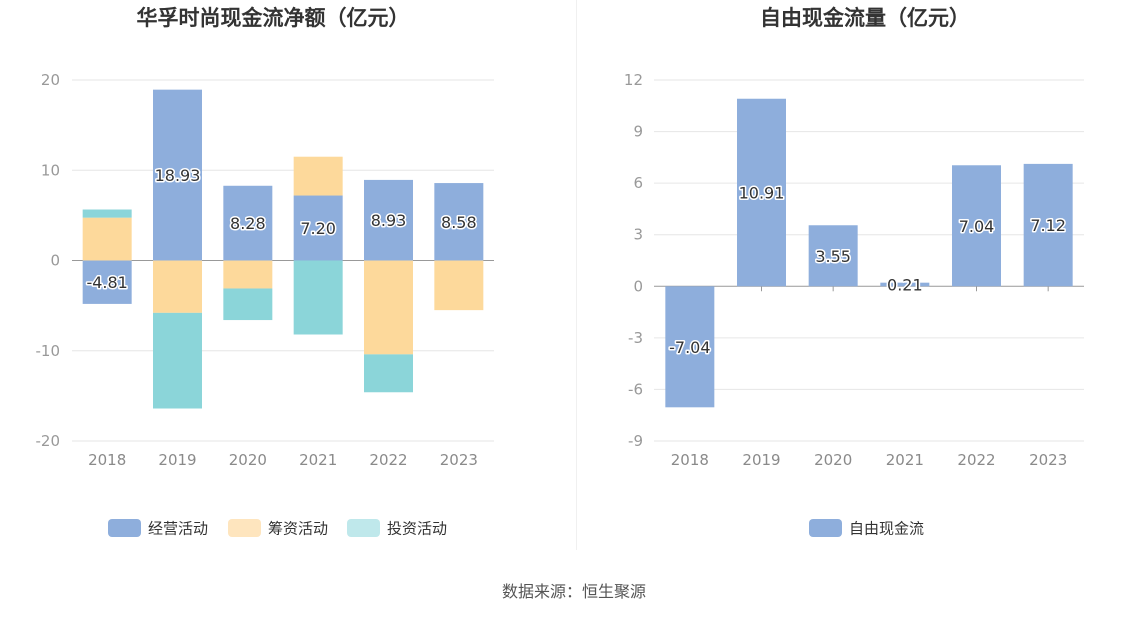  What do you see at coordinates (318, 297) in the screenshot?
I see `bar-investing-2021` at bounding box center [318, 297].